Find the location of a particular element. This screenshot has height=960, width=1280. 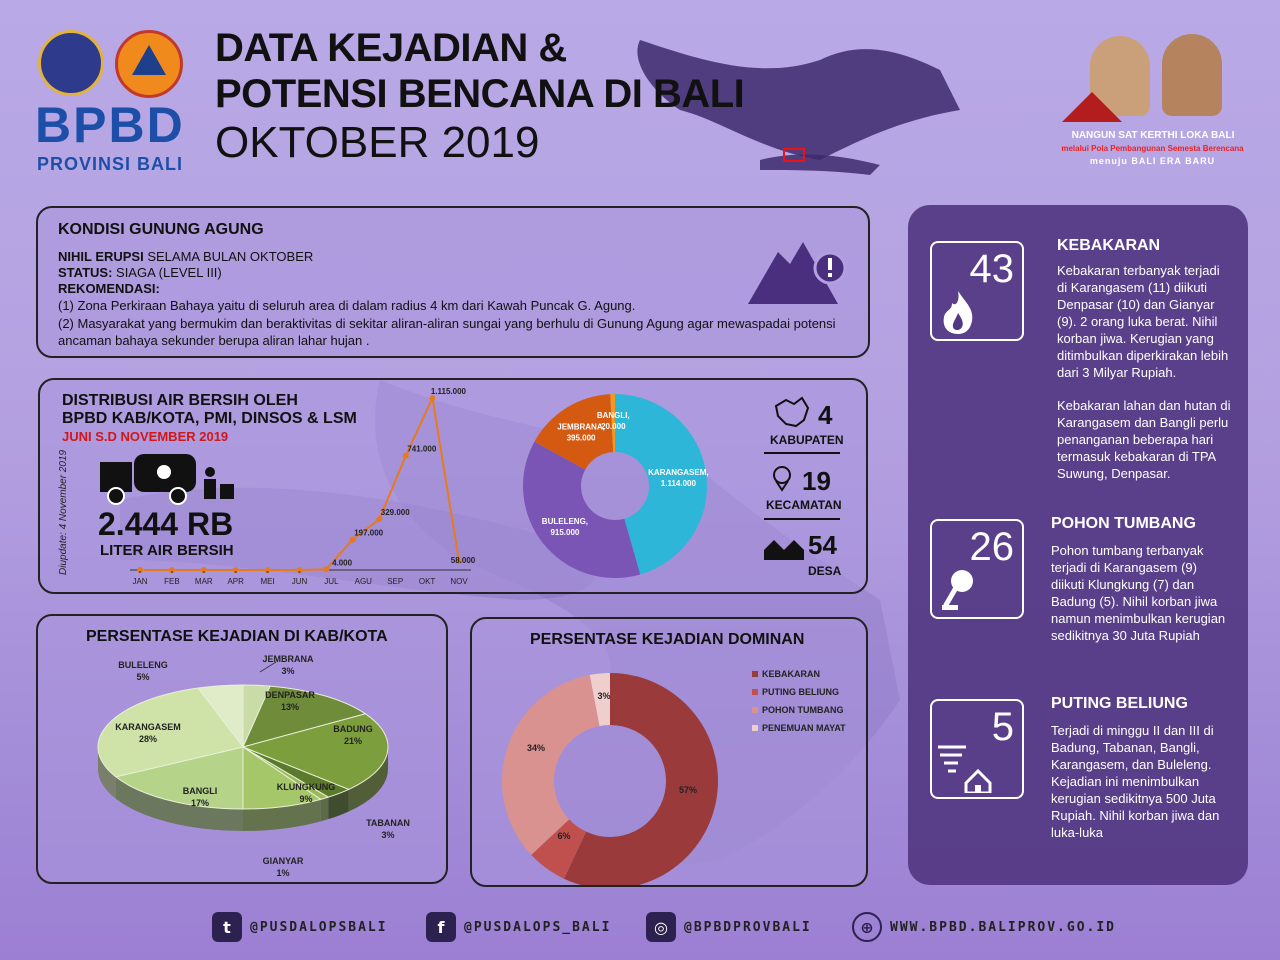

facebook-handle: @PUSDALOPS_BALI is located at coordinates (538, 927).